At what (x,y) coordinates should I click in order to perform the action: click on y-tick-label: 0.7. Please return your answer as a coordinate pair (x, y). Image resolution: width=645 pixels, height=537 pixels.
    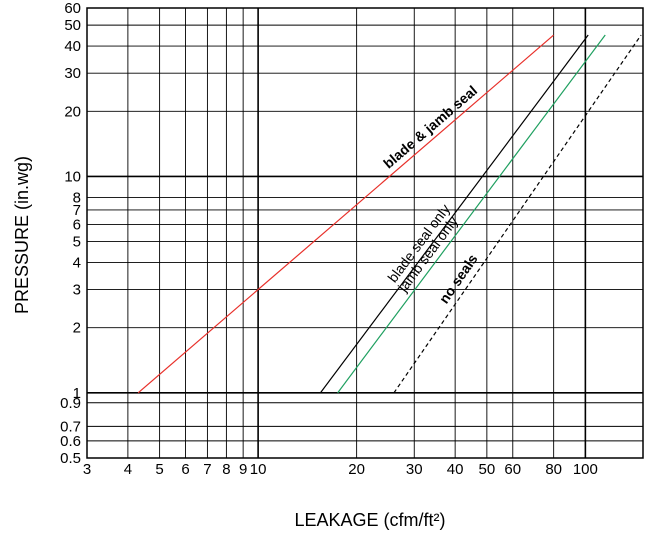
    Looking at the image, I should click on (70, 426).